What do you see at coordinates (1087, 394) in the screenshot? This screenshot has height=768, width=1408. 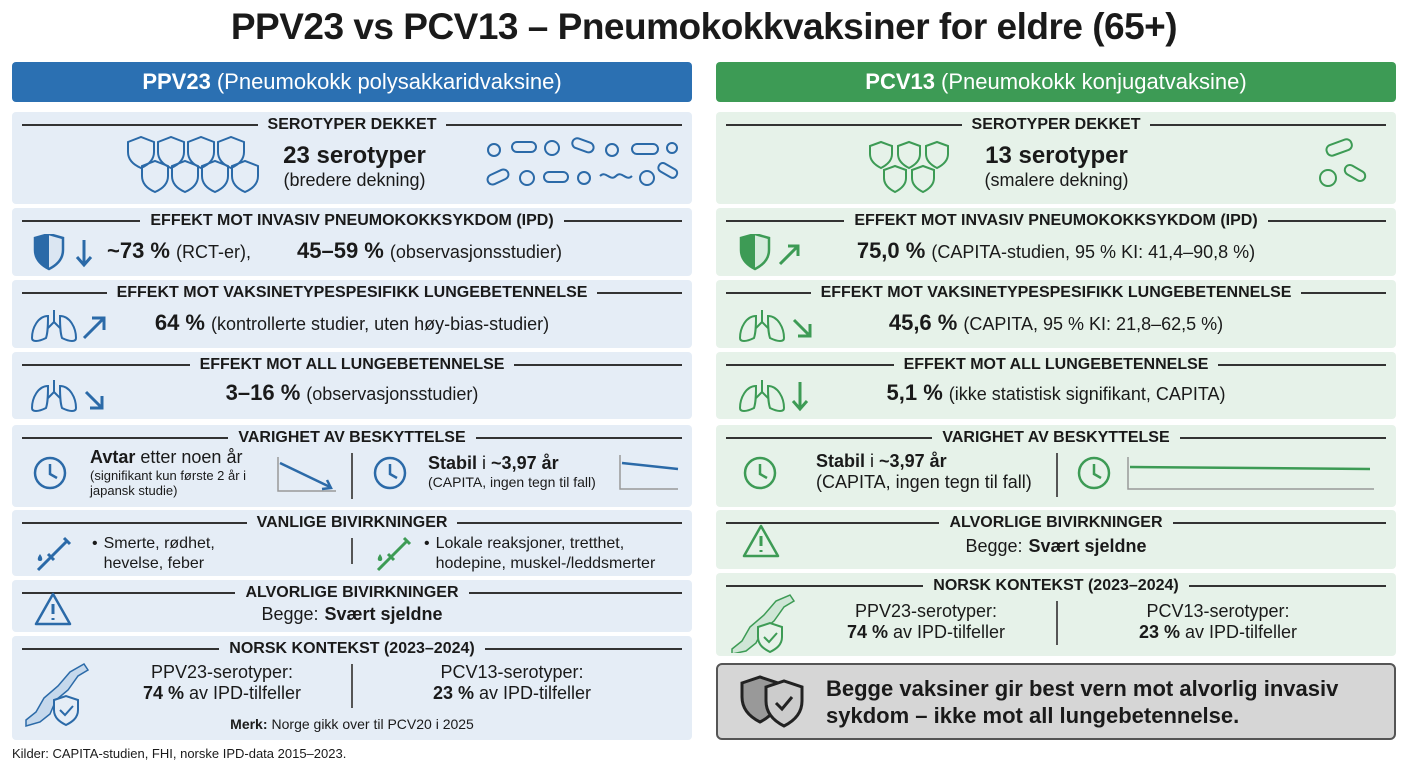 I see `all-note: (ikke statistisk signifikant, CAPITA)` at bounding box center [1087, 394].